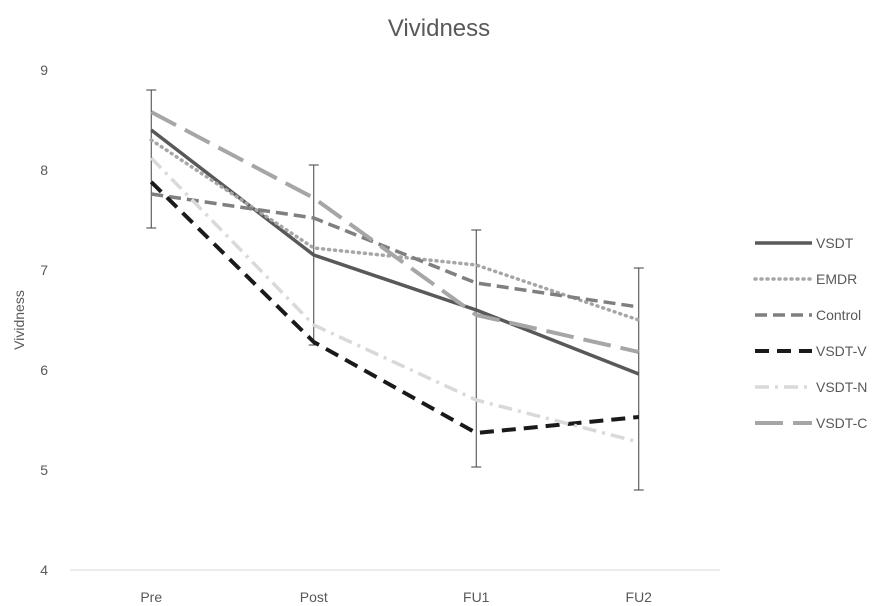 The width and height of the screenshot is (877, 606). I want to click on chart-title: Vividness, so click(439, 28).